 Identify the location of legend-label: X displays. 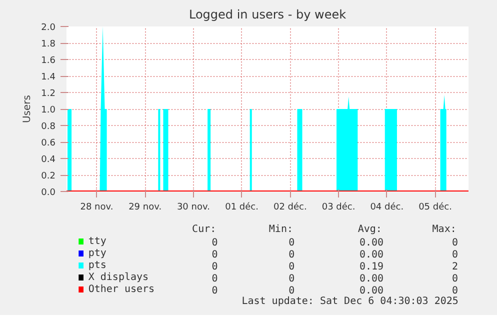
(118, 277).